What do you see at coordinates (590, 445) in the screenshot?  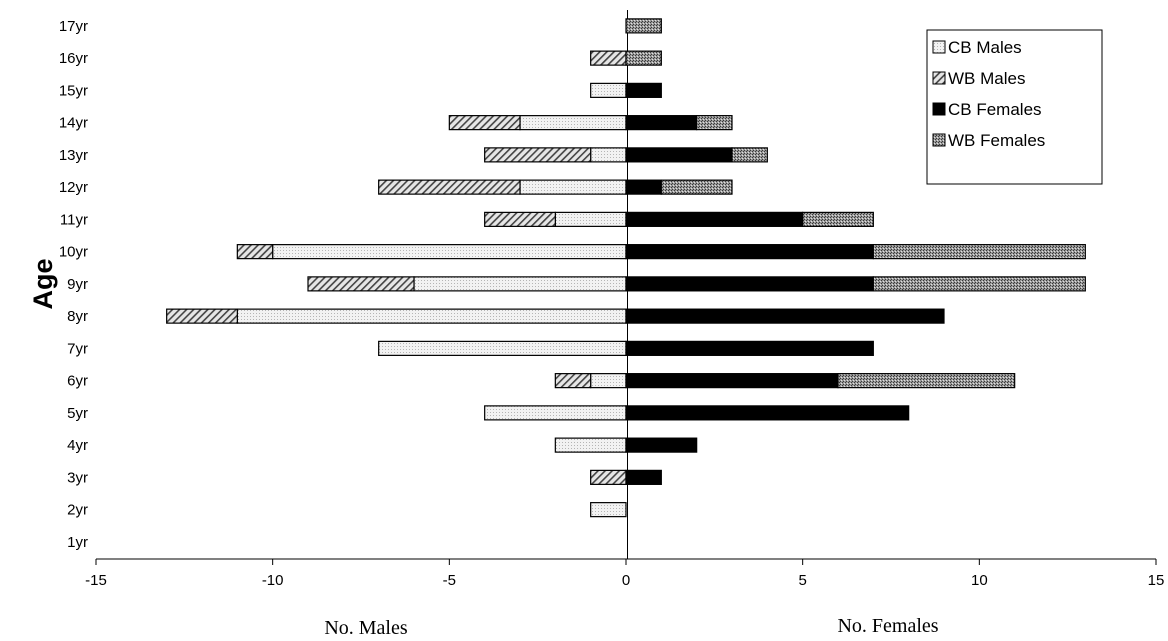 I see `bar-cb-males-4yr` at bounding box center [590, 445].